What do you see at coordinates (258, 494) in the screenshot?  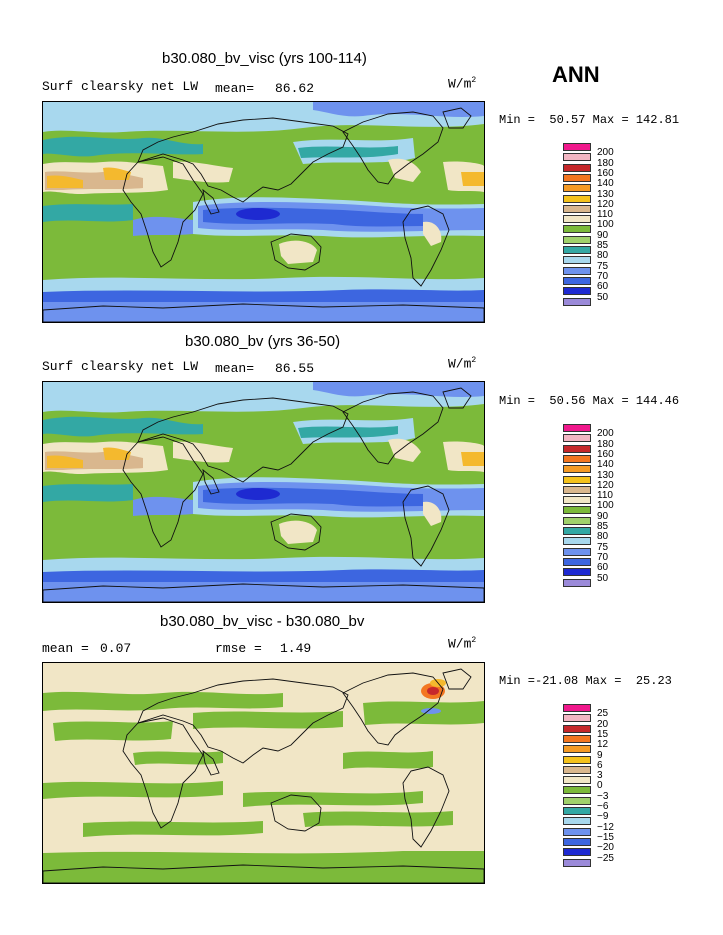 I see `warm-pool-core` at bounding box center [258, 494].